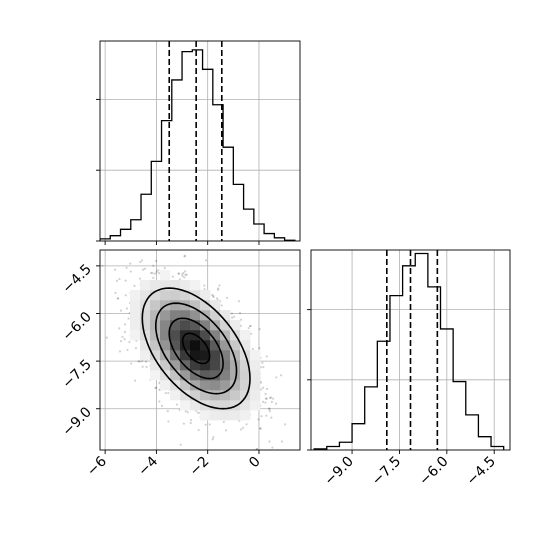 This screenshot has height=550, width=550. I want to click on joint-density, so click(194, 337).